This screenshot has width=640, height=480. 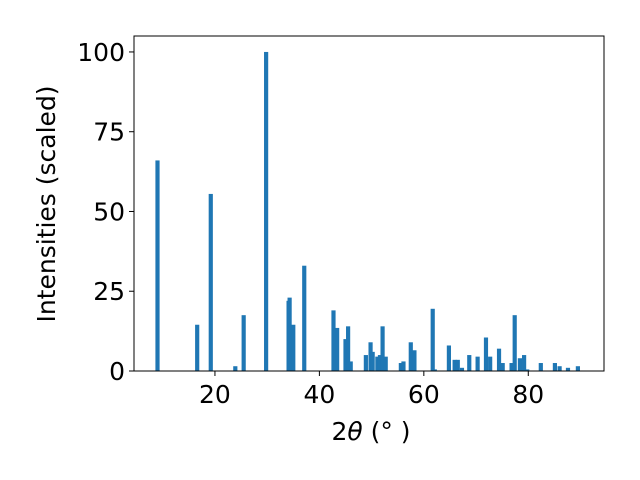 I want to click on y-tick-label: 25, so click(x=109, y=291).